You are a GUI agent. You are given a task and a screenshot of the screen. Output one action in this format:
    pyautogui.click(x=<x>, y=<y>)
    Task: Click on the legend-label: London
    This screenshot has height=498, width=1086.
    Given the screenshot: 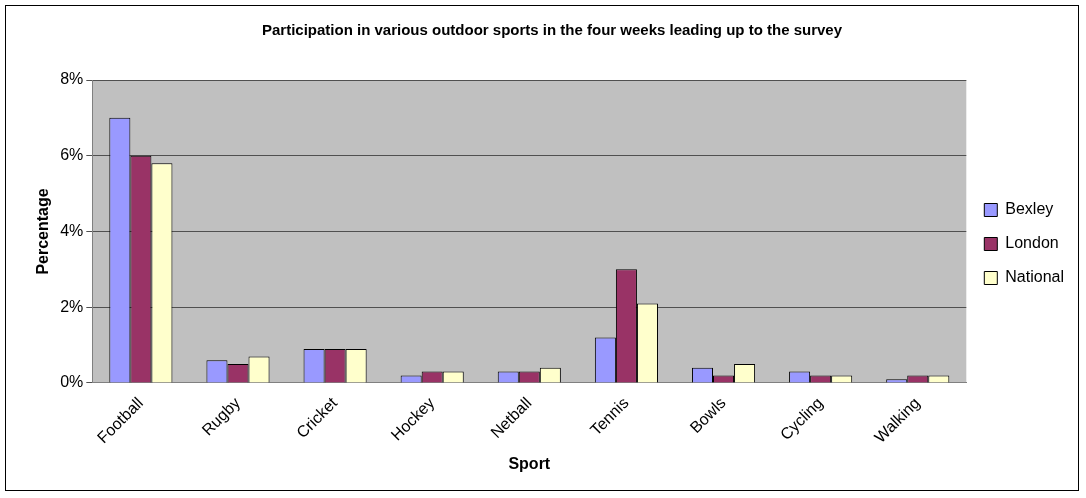 What is the action you would take?
    pyautogui.click(x=1032, y=243)
    